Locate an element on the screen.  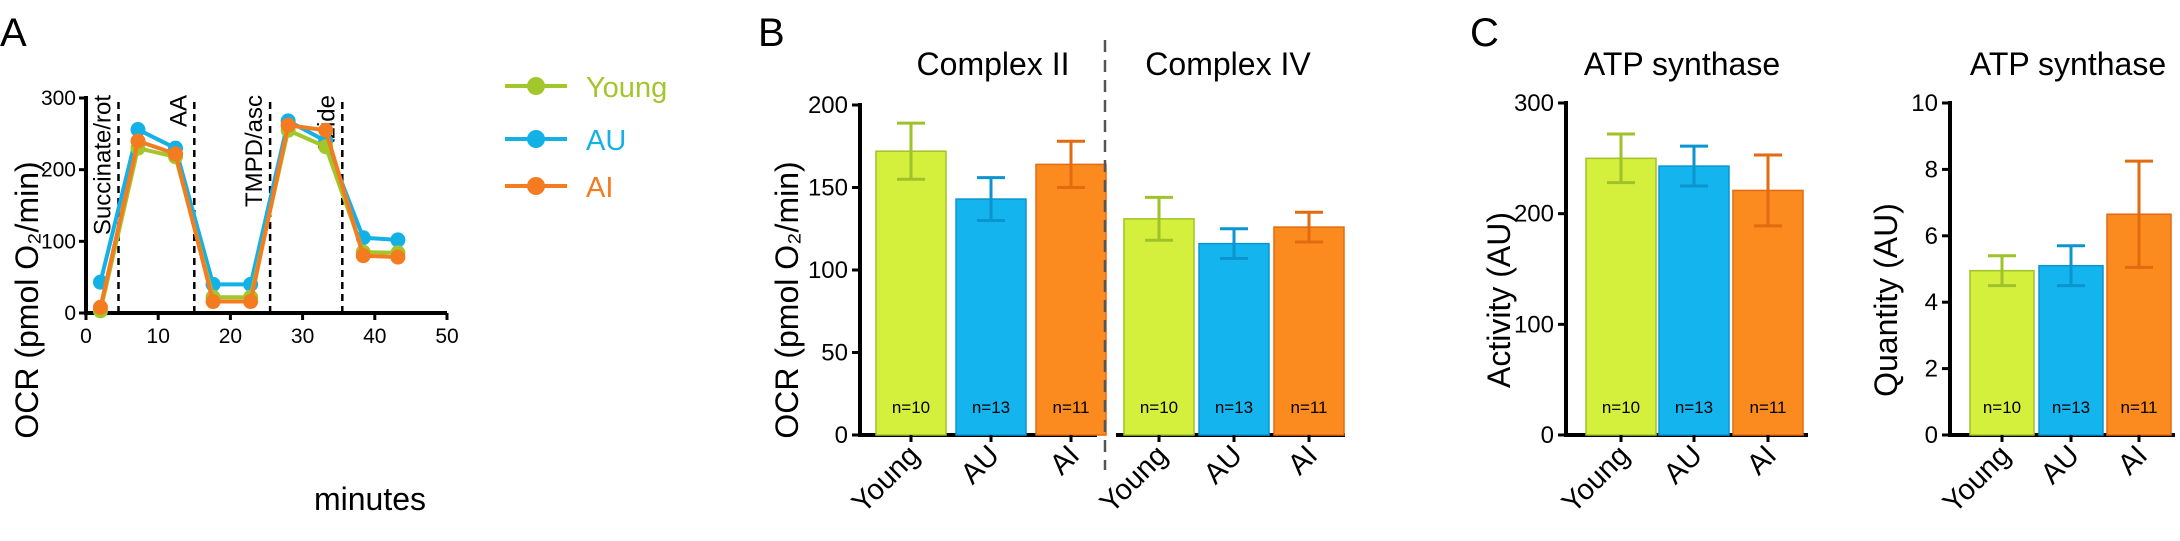
panel-c-quantity-chart: 0 2 4 6 8 10 n=10 Young n=13 AU n=11 AI is located at coordinates (2043, 304).